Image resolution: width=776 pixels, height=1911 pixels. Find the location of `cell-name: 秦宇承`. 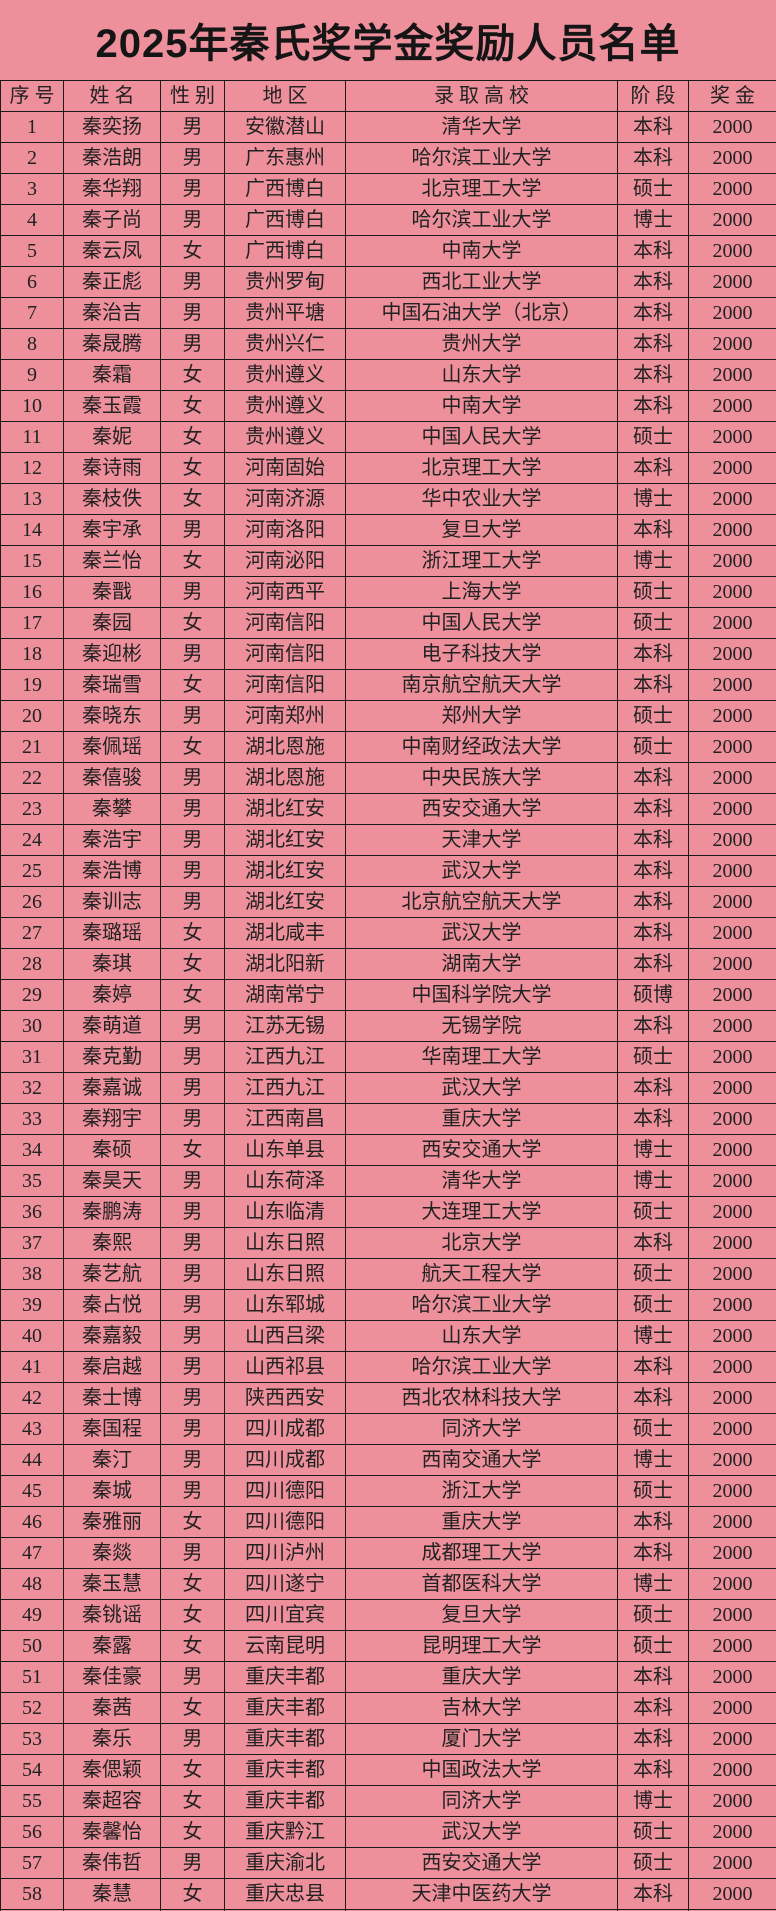

cell-name: 秦宇承 is located at coordinates (112, 530).